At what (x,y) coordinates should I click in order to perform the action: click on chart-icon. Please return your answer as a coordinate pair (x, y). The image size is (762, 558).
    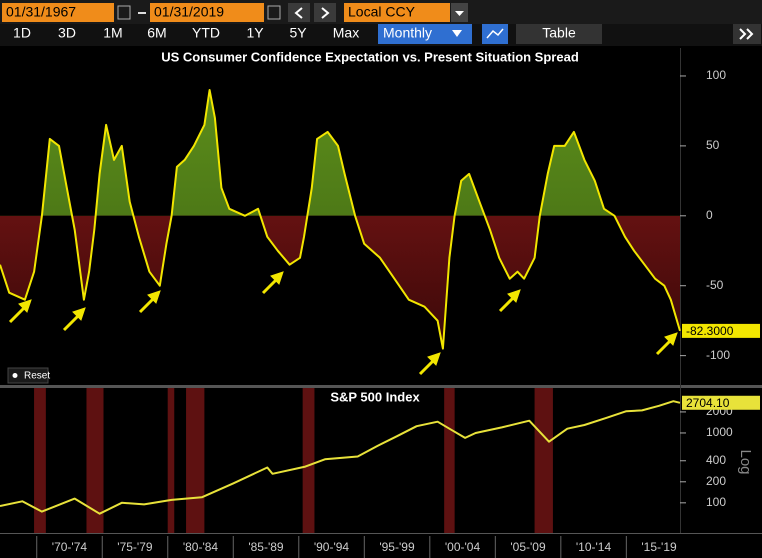
    Looking at the image, I should click on (495, 33).